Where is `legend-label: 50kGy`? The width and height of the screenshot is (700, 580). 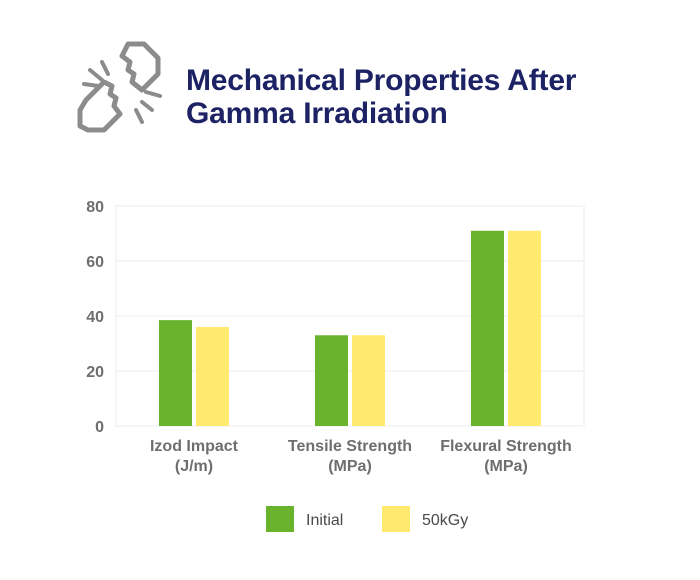
legend-label: 50kGy is located at coordinates (445, 520).